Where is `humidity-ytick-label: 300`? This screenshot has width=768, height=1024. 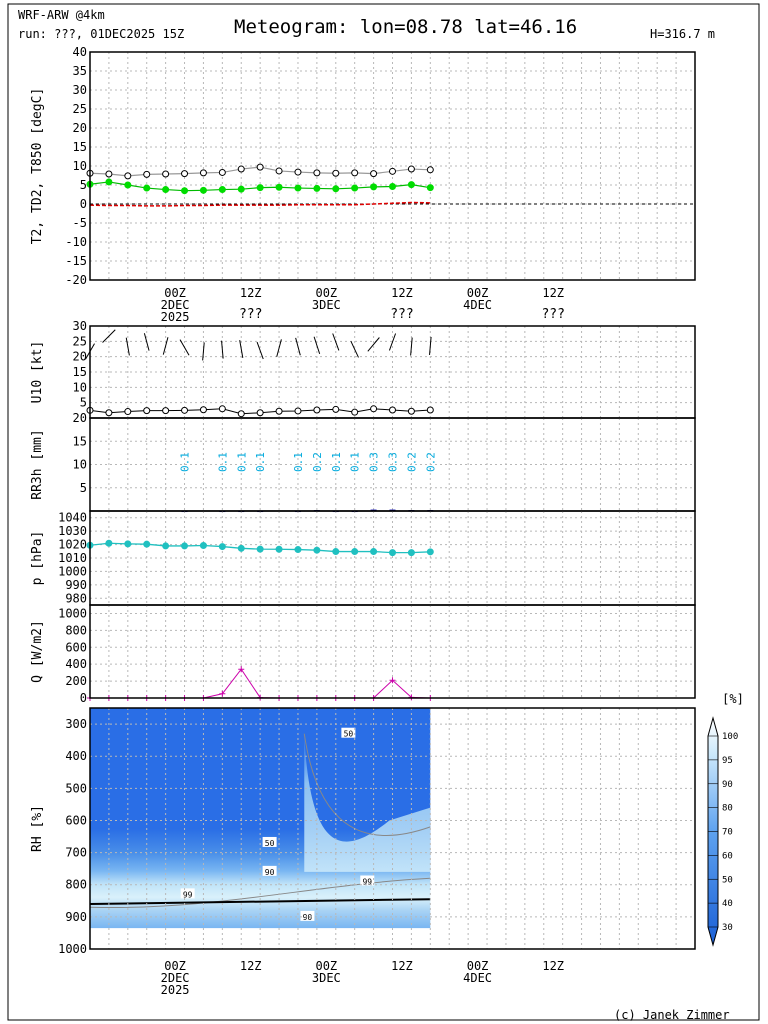
humidity-ytick-label: 300 is located at coordinates (76, 724).